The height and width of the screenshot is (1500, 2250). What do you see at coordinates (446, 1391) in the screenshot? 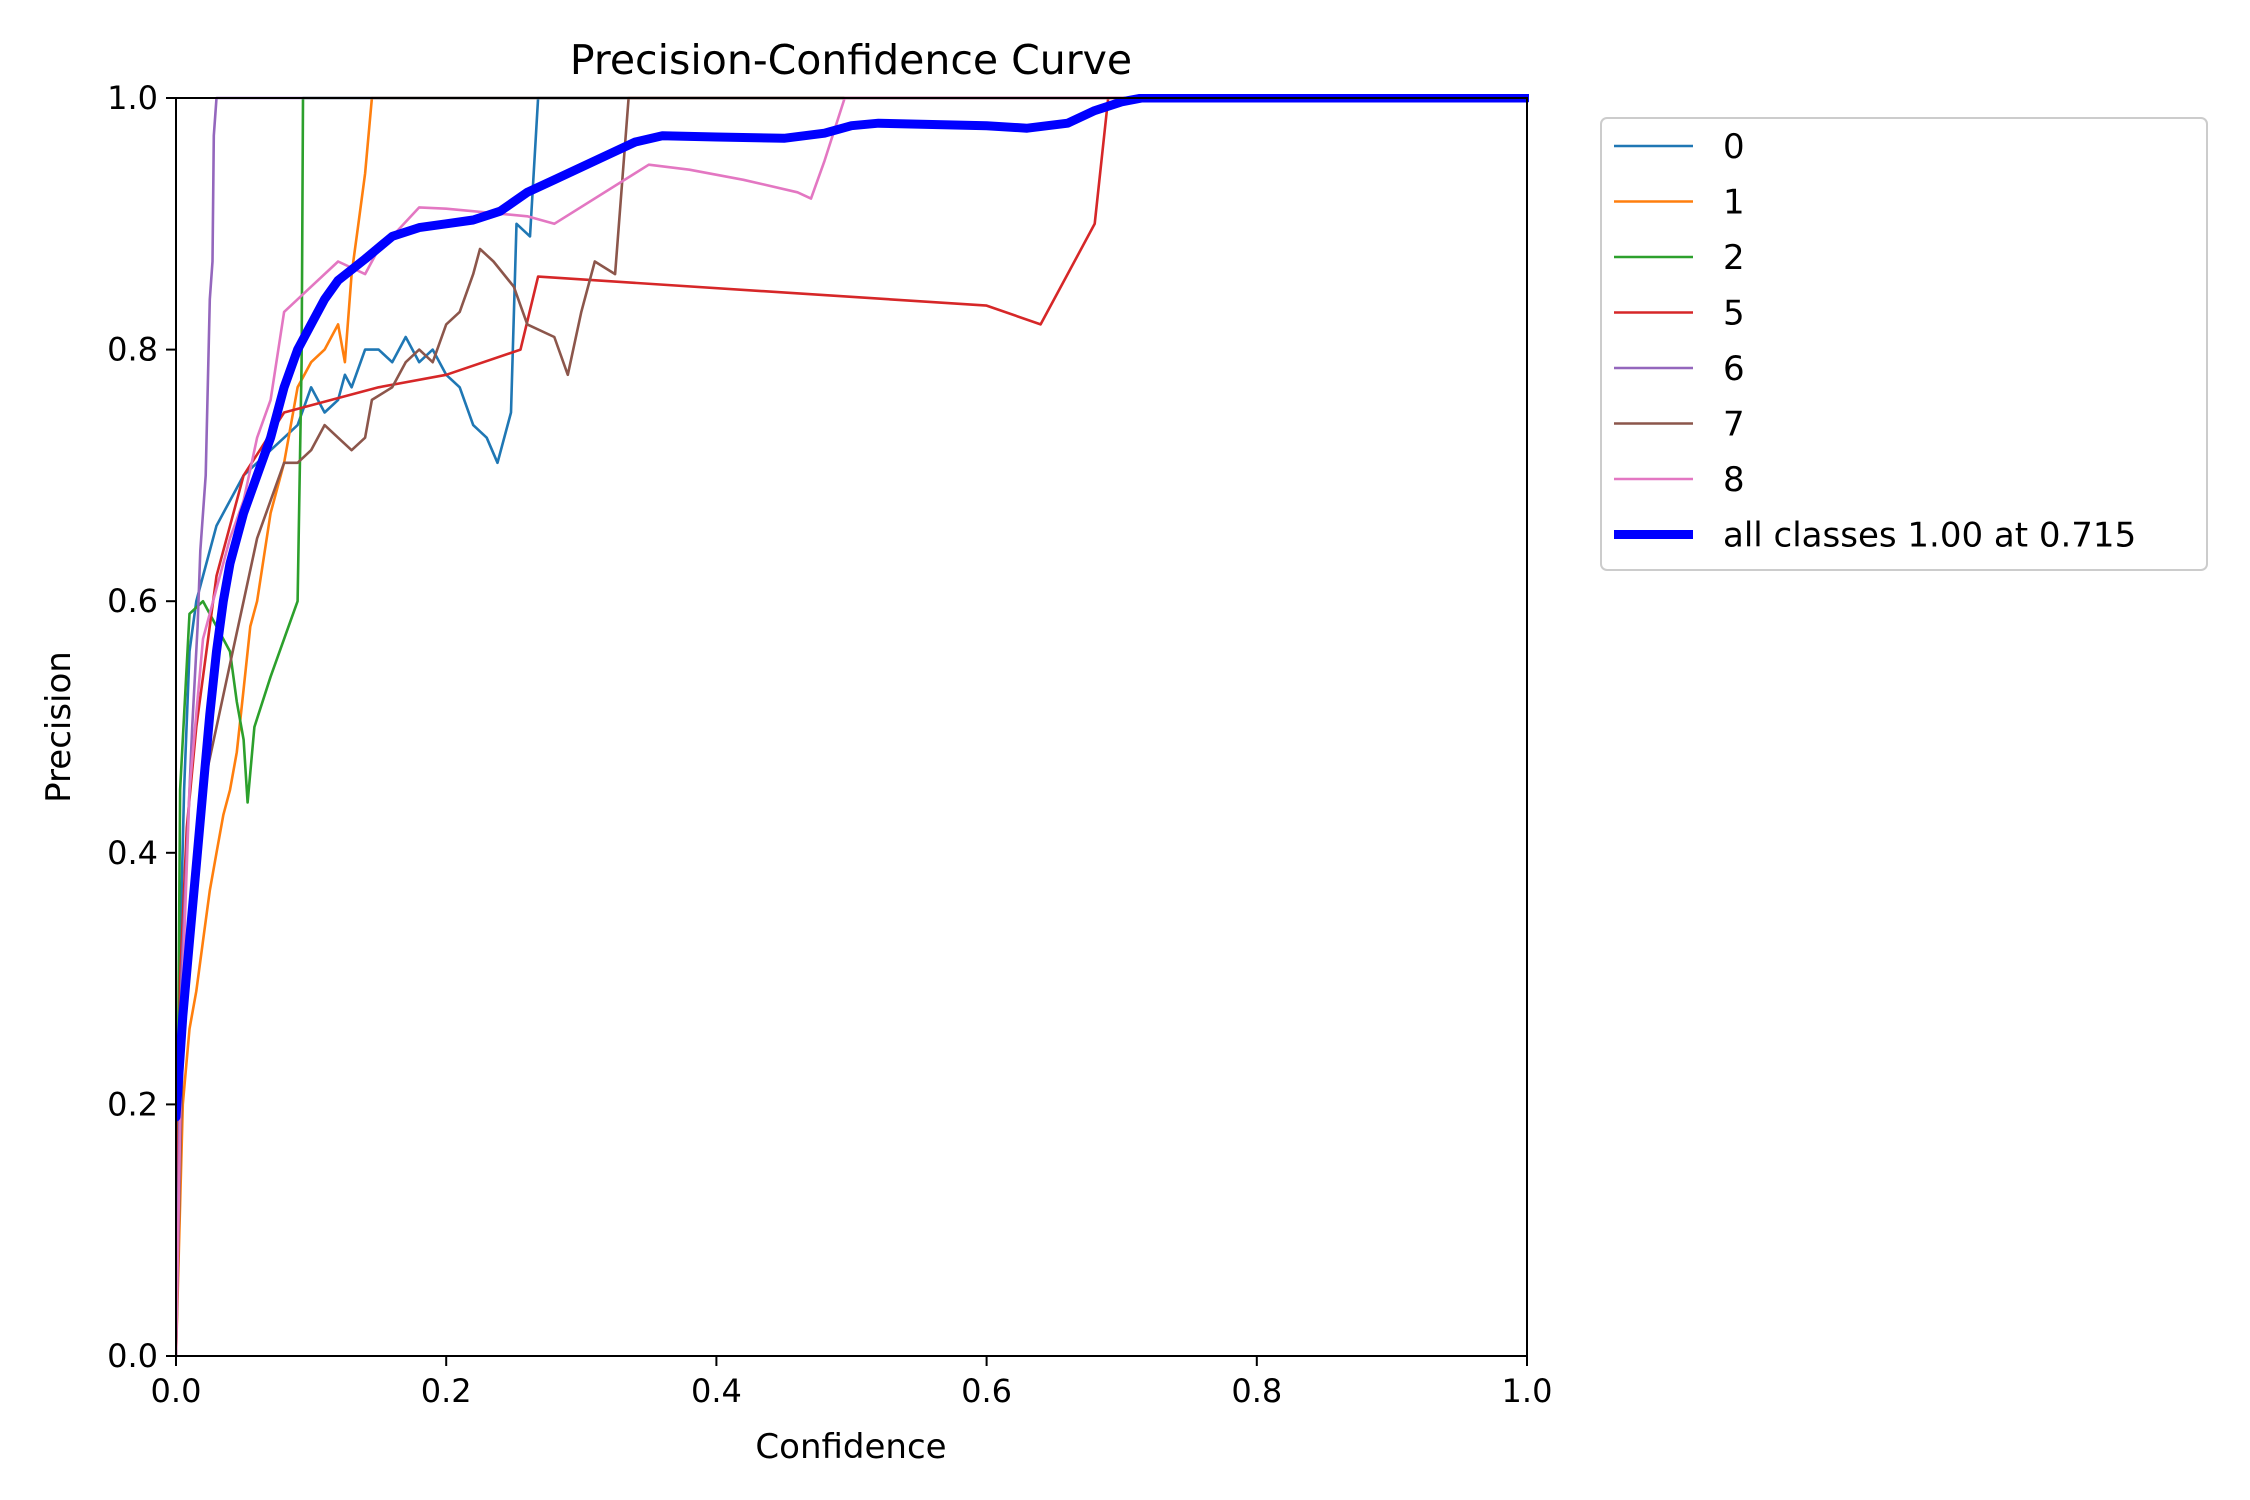
I see `x-tick-label: 0.2` at bounding box center [446, 1391].